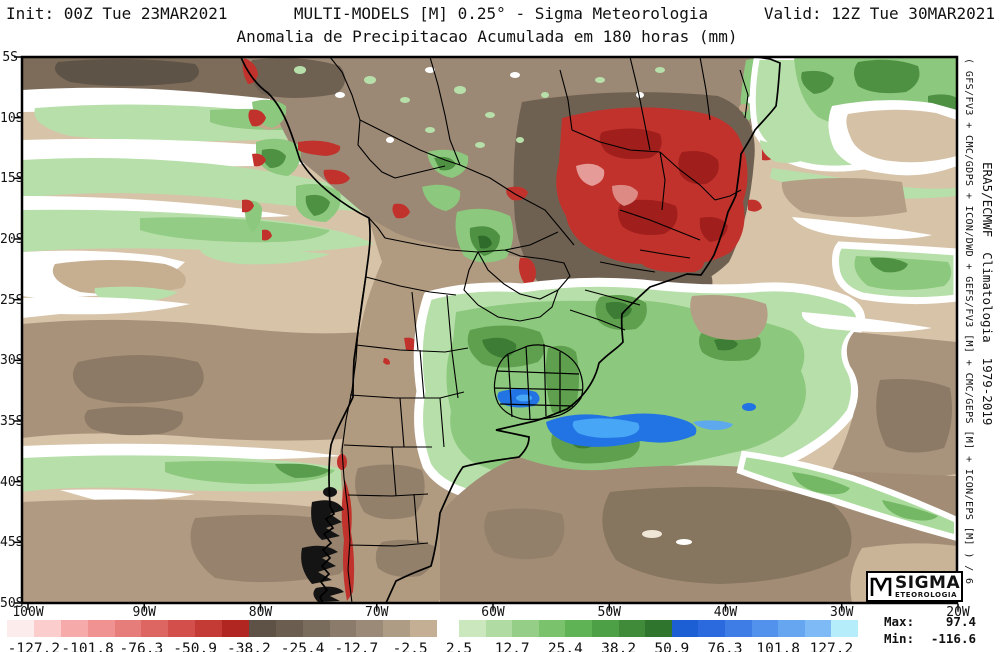 The width and height of the screenshot is (1000, 652). What do you see at coordinates (141, 646) in the screenshot?
I see `colorbar-label: -76.3` at bounding box center [141, 646].